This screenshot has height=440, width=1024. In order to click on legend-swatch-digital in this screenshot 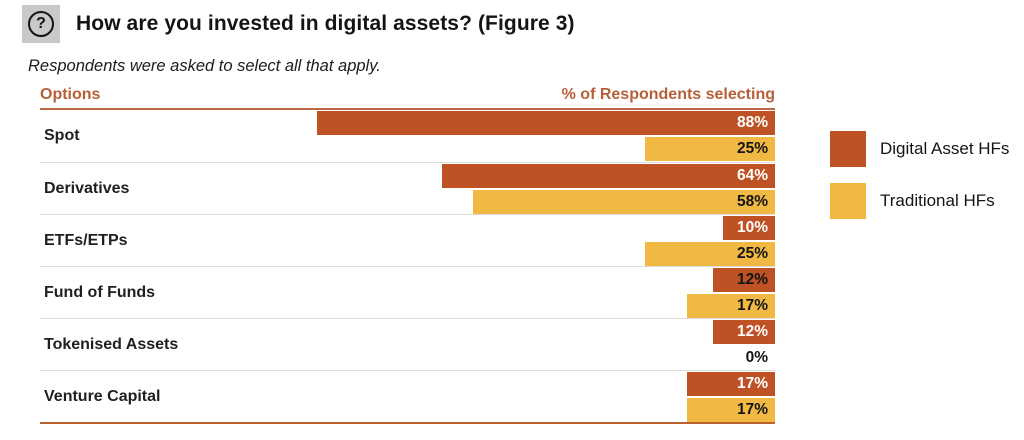, I will do `click(848, 149)`.